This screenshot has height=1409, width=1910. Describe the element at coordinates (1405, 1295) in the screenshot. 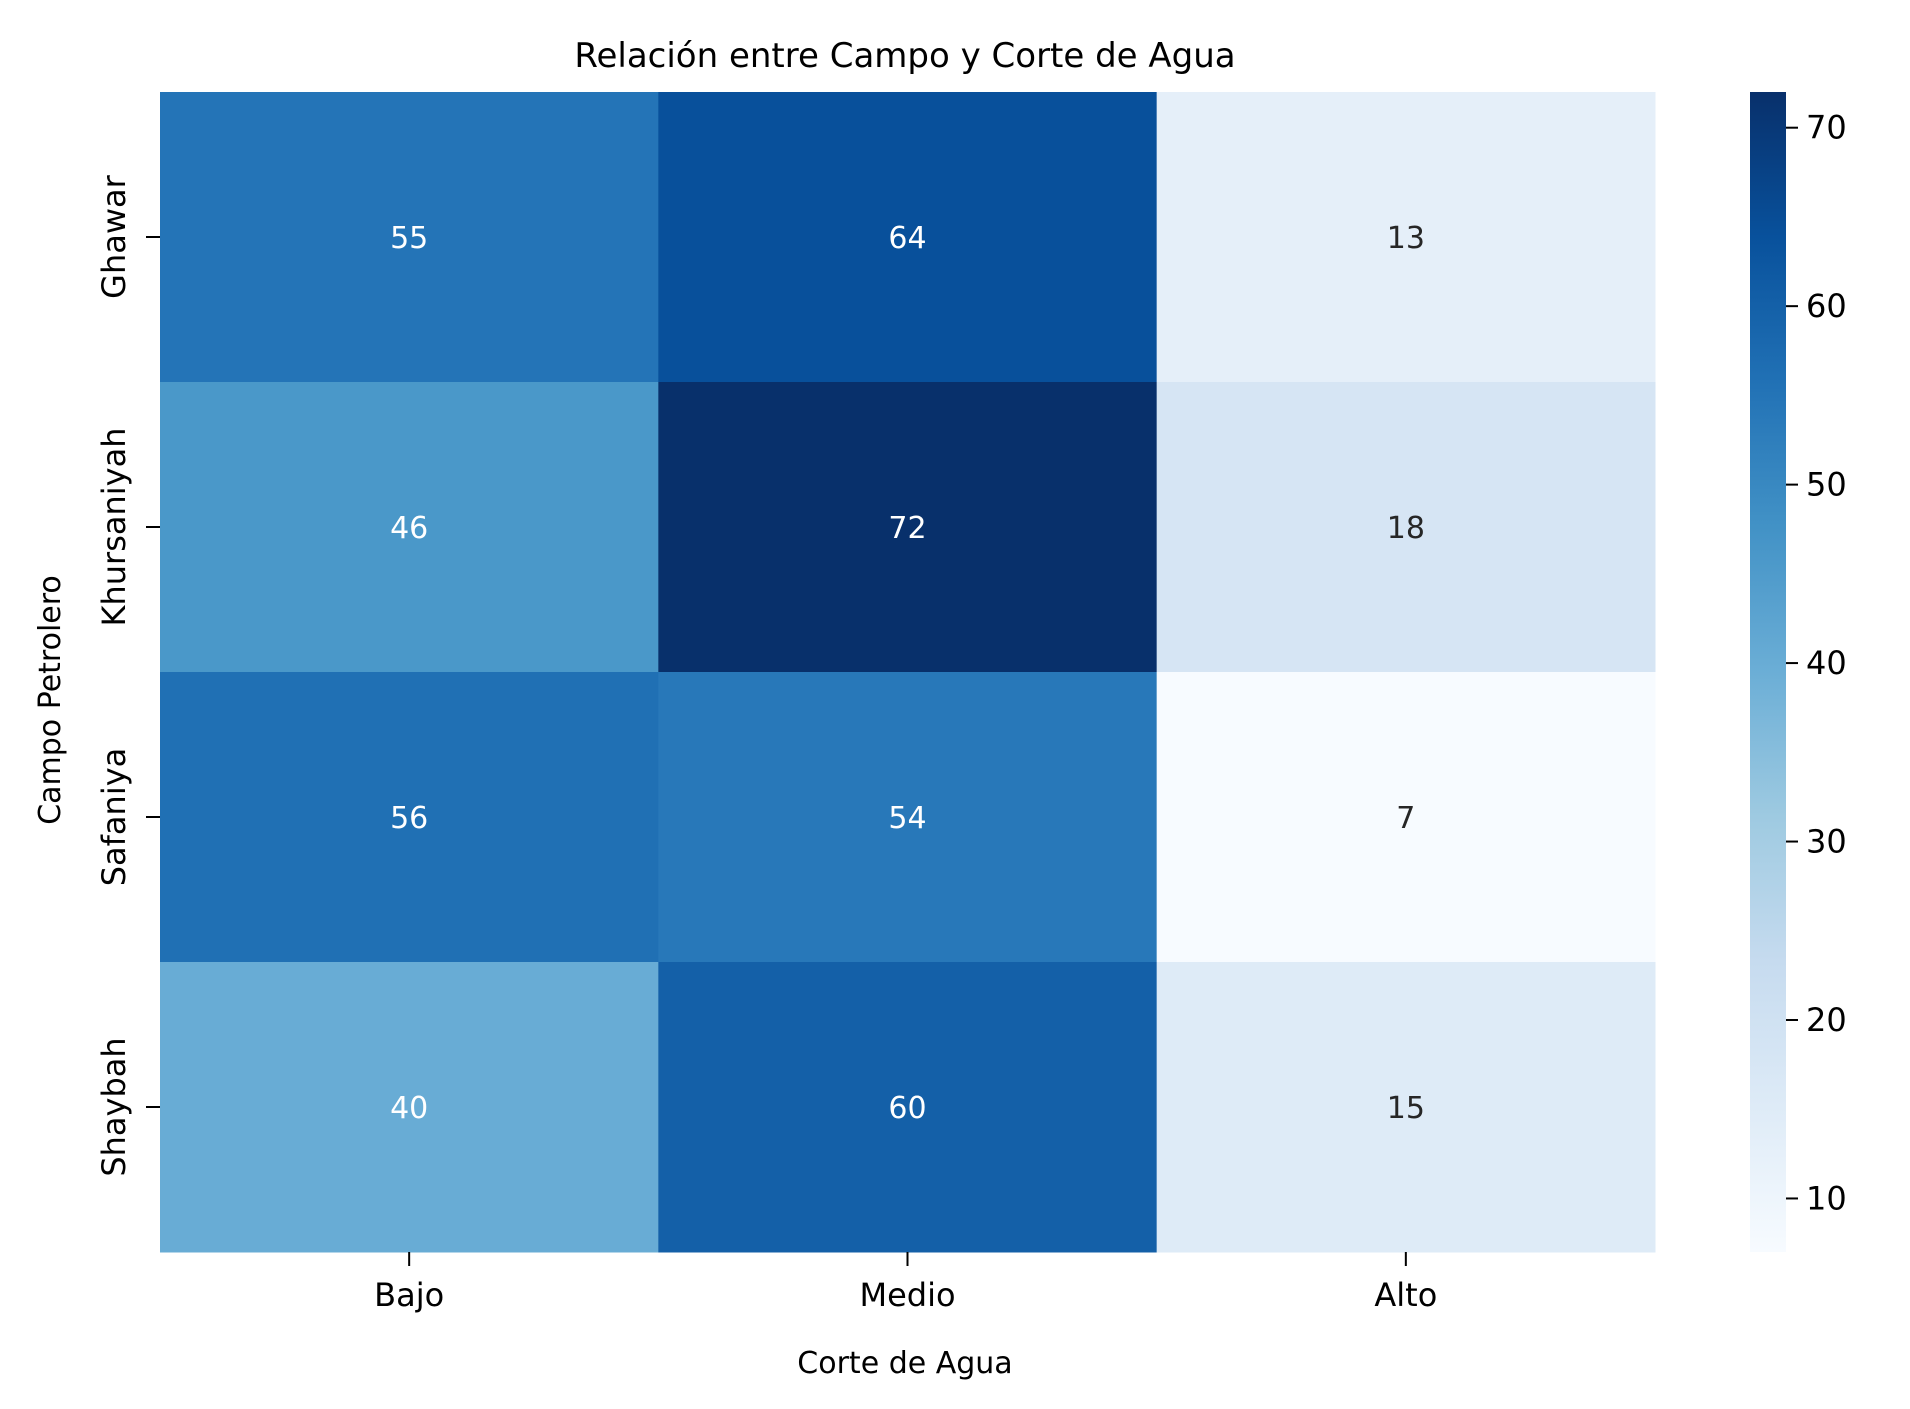

I see `x-tick-label: Alto` at that location.